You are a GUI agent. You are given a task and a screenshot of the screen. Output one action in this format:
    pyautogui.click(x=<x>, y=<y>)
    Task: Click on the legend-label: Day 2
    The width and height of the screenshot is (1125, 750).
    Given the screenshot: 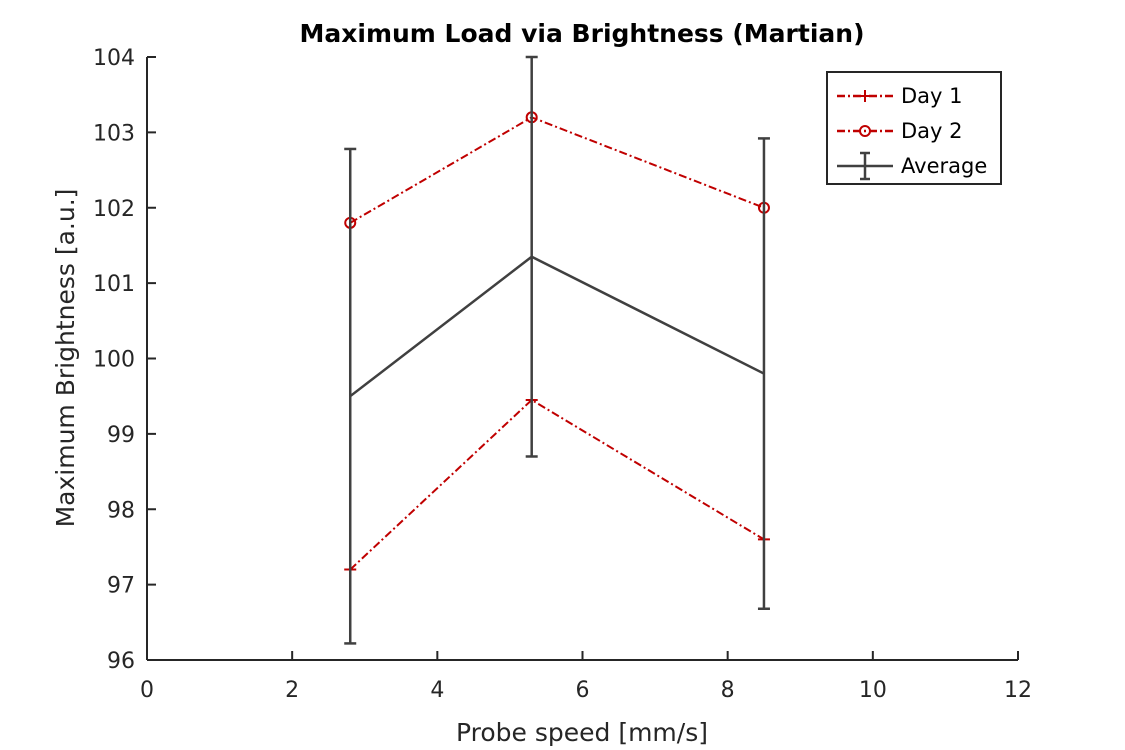 What is the action you would take?
    pyautogui.click(x=932, y=131)
    